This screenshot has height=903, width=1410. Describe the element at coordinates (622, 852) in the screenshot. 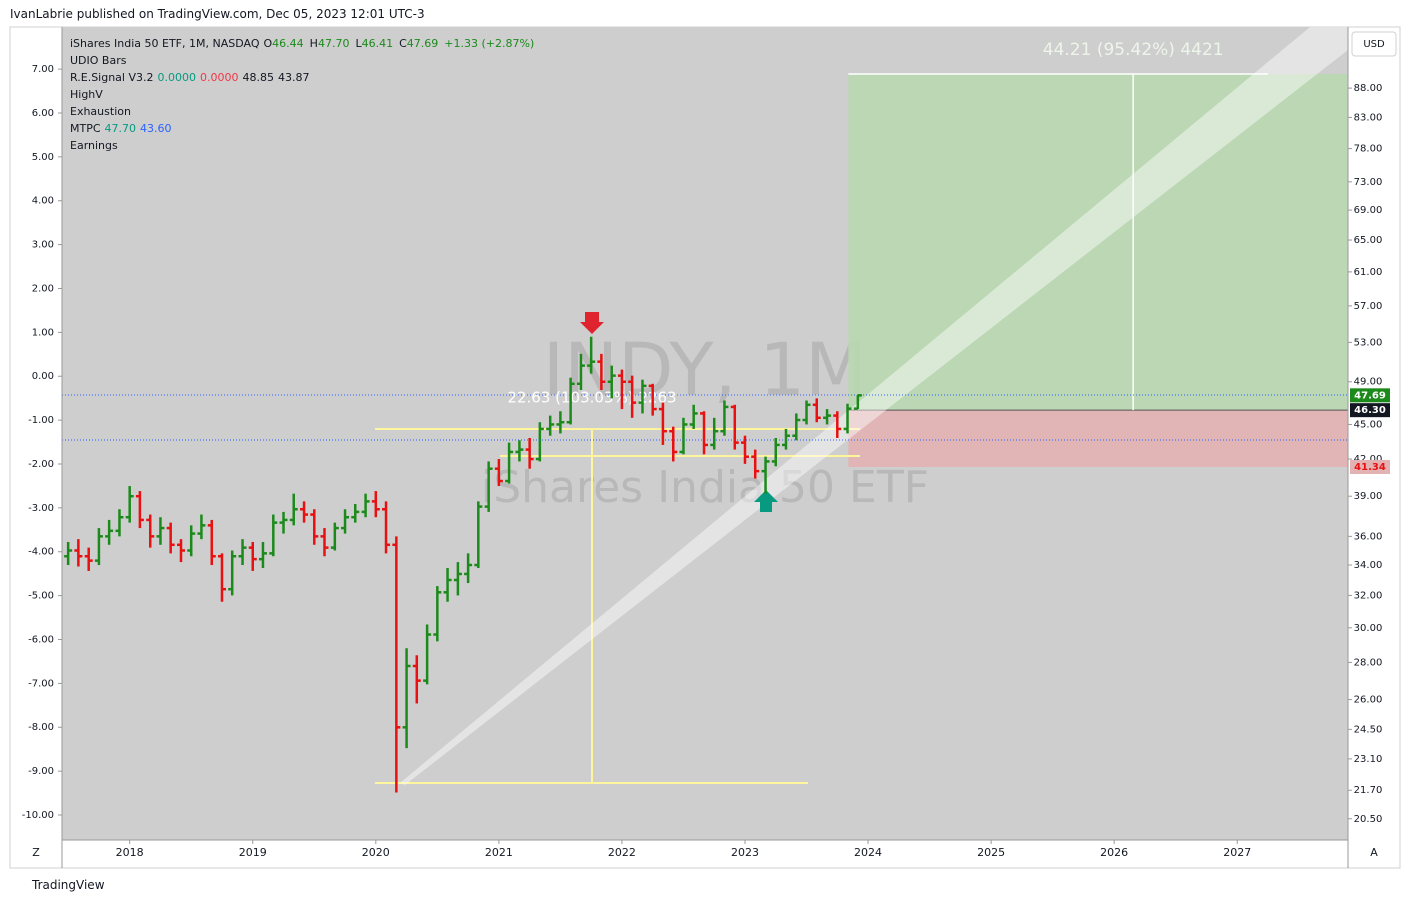

I see `x-tick-label: 2022` at that location.